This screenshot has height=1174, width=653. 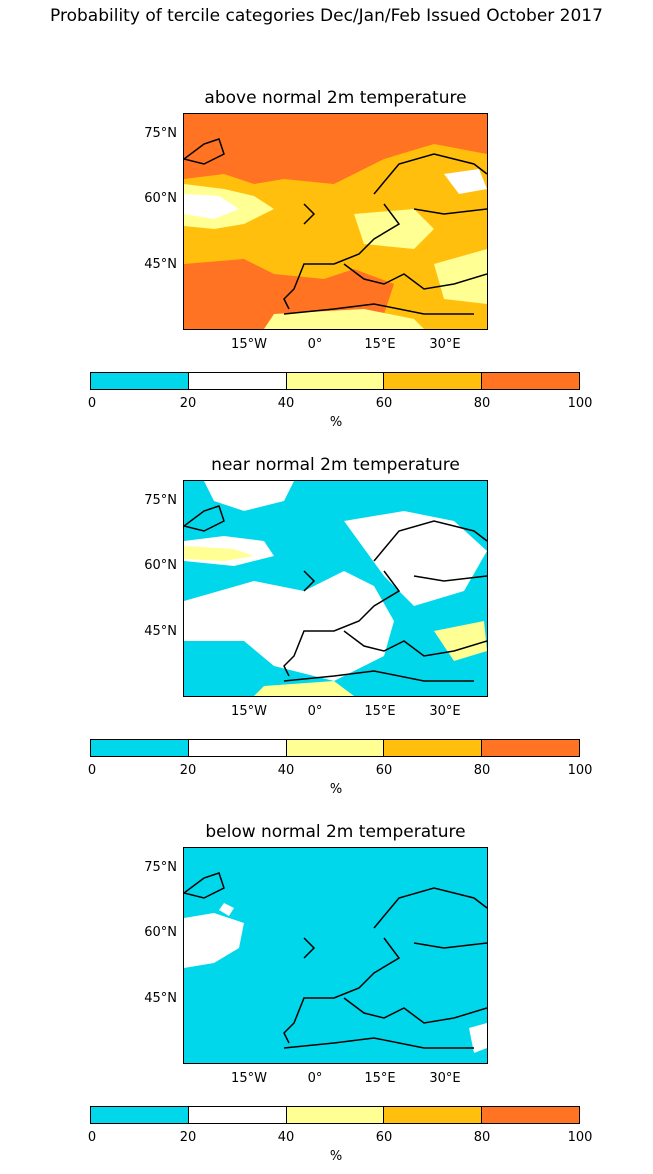 I want to click on map-near-normal, so click(x=335, y=588).